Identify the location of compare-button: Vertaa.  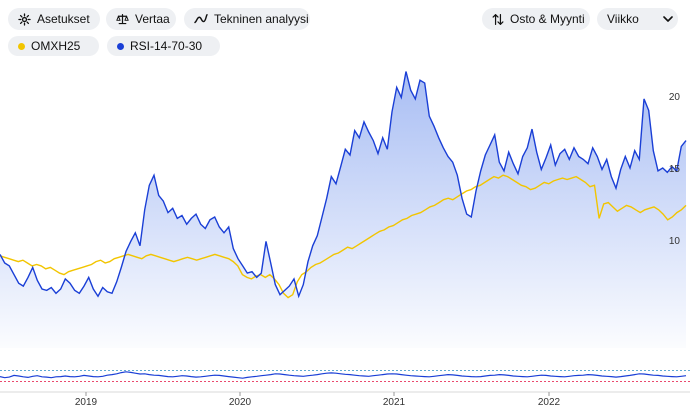
(141, 19).